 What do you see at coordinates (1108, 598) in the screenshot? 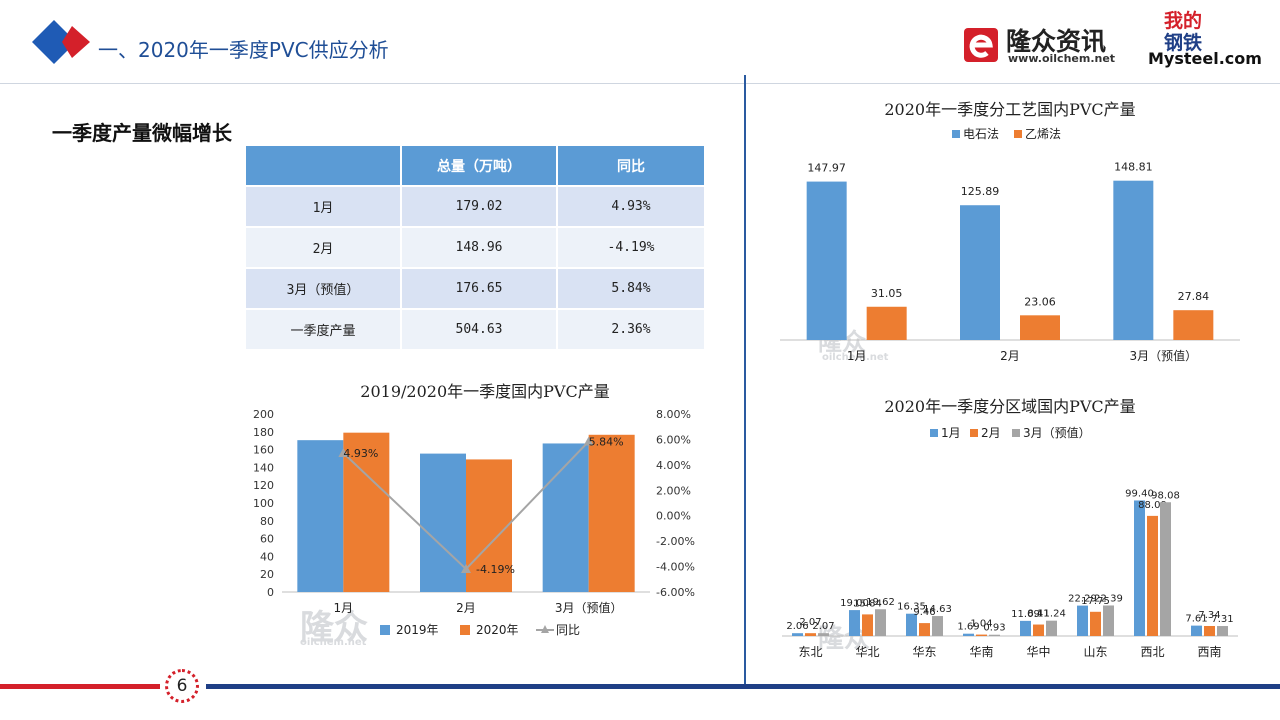
I see `data-label: 22.39` at bounding box center [1108, 598].